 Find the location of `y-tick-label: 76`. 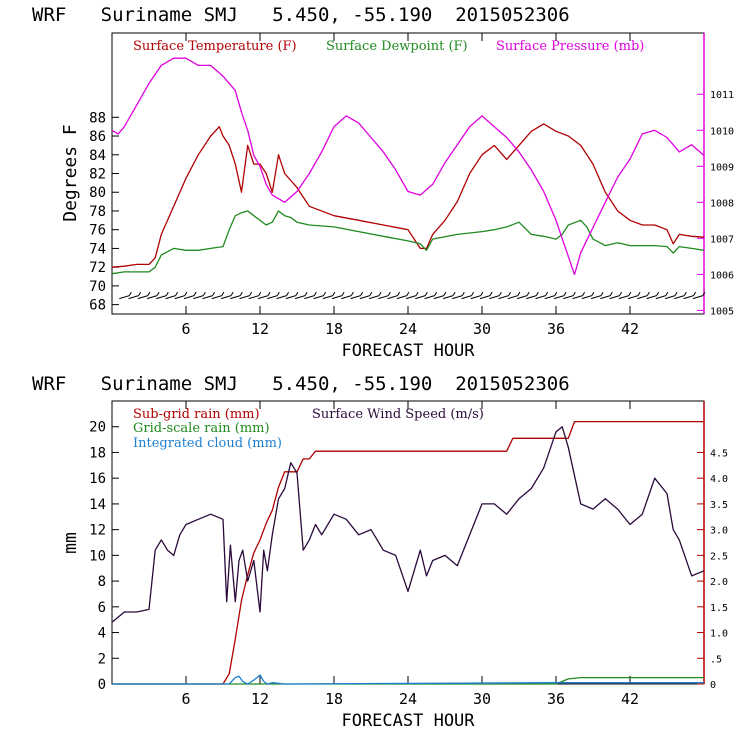

y-tick-label: 76 is located at coordinates (97, 231).